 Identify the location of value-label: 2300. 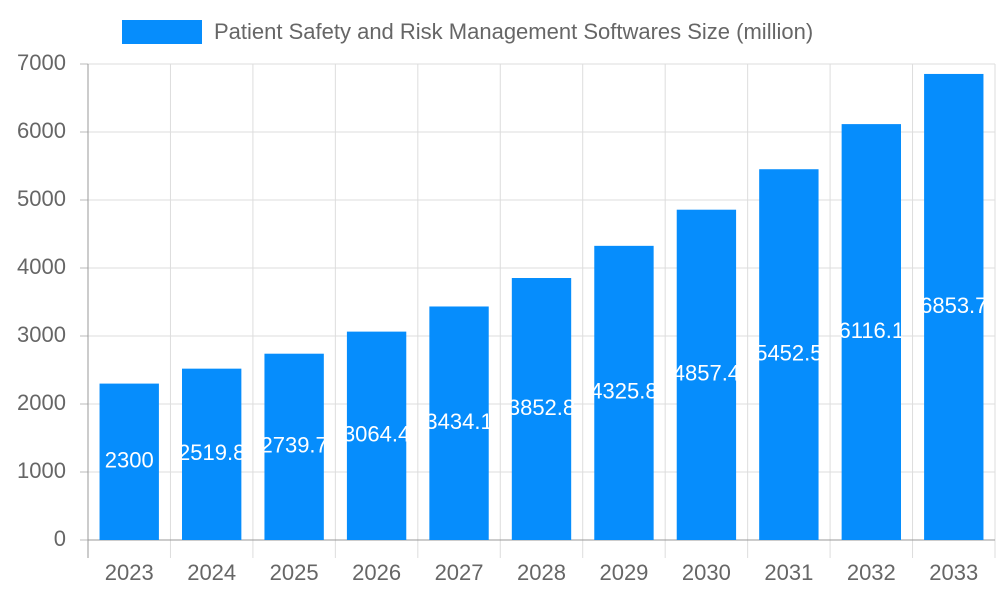
(129, 460).